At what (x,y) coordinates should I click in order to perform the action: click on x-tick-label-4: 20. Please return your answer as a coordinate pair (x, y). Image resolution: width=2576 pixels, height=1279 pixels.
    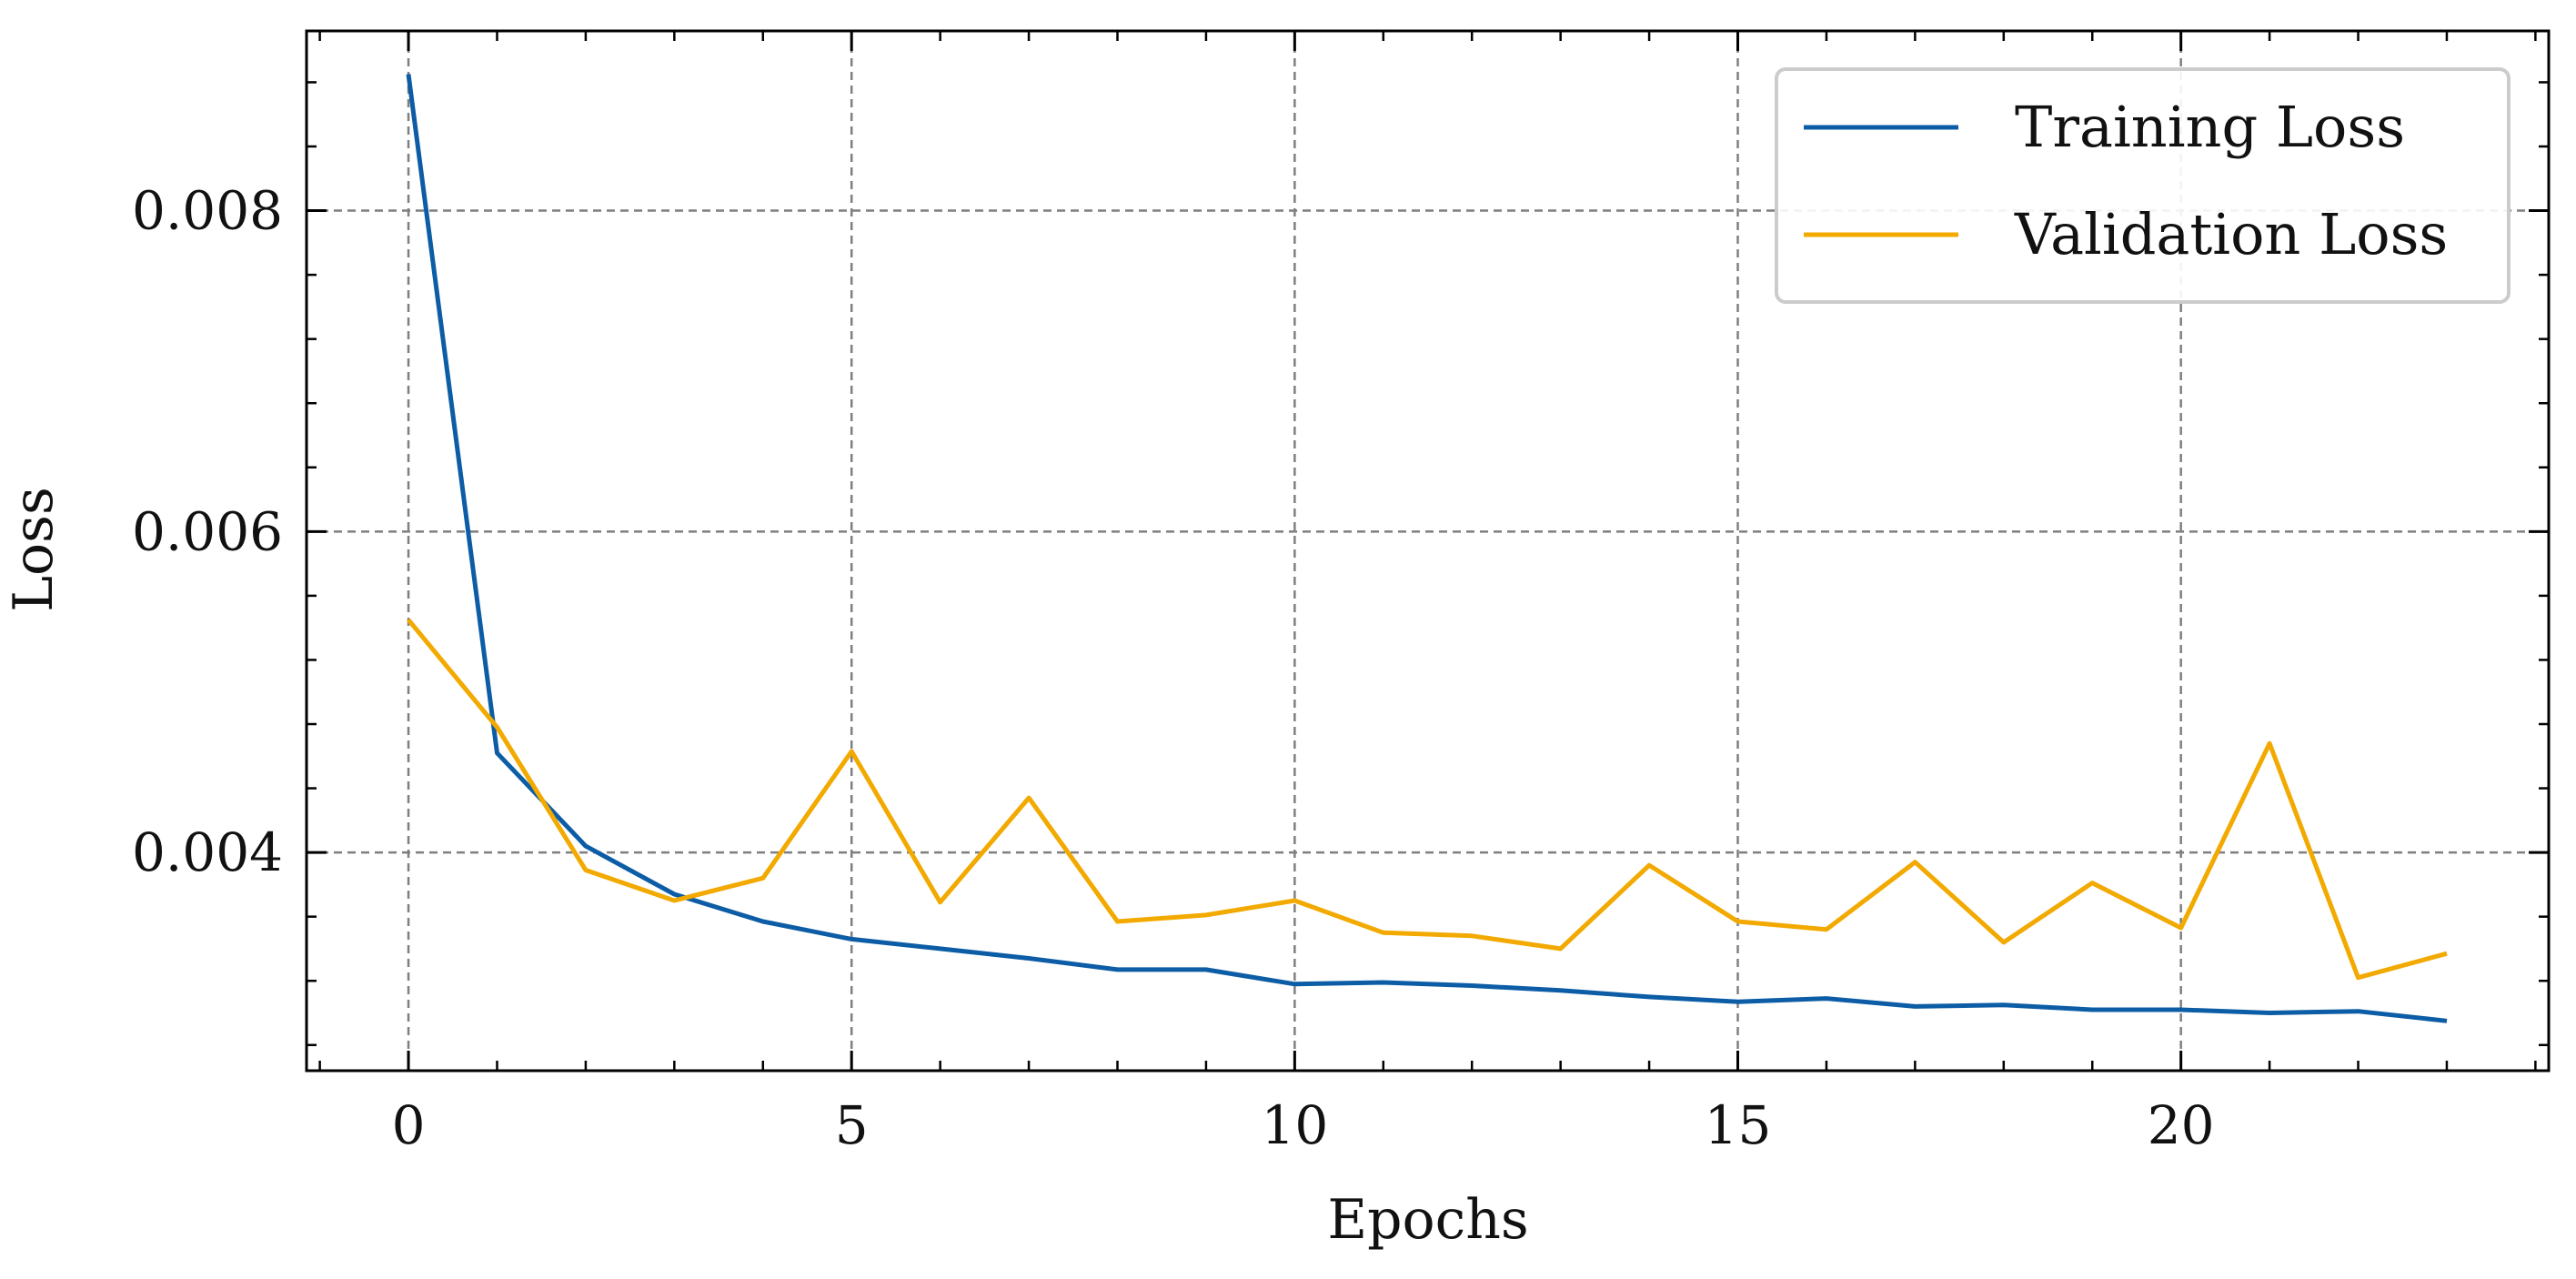
    Looking at the image, I should click on (2181, 1125).